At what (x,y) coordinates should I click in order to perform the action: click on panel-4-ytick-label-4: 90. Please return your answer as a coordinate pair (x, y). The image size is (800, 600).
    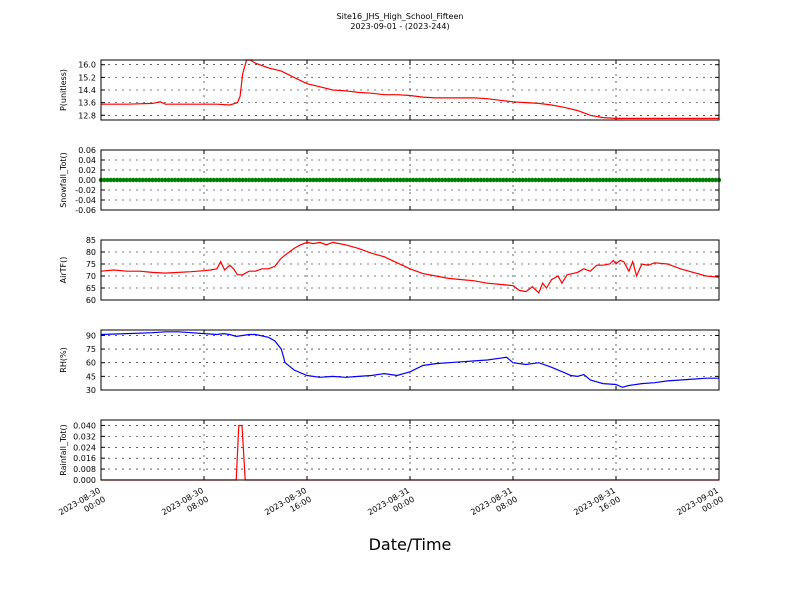
    Looking at the image, I should click on (91, 335).